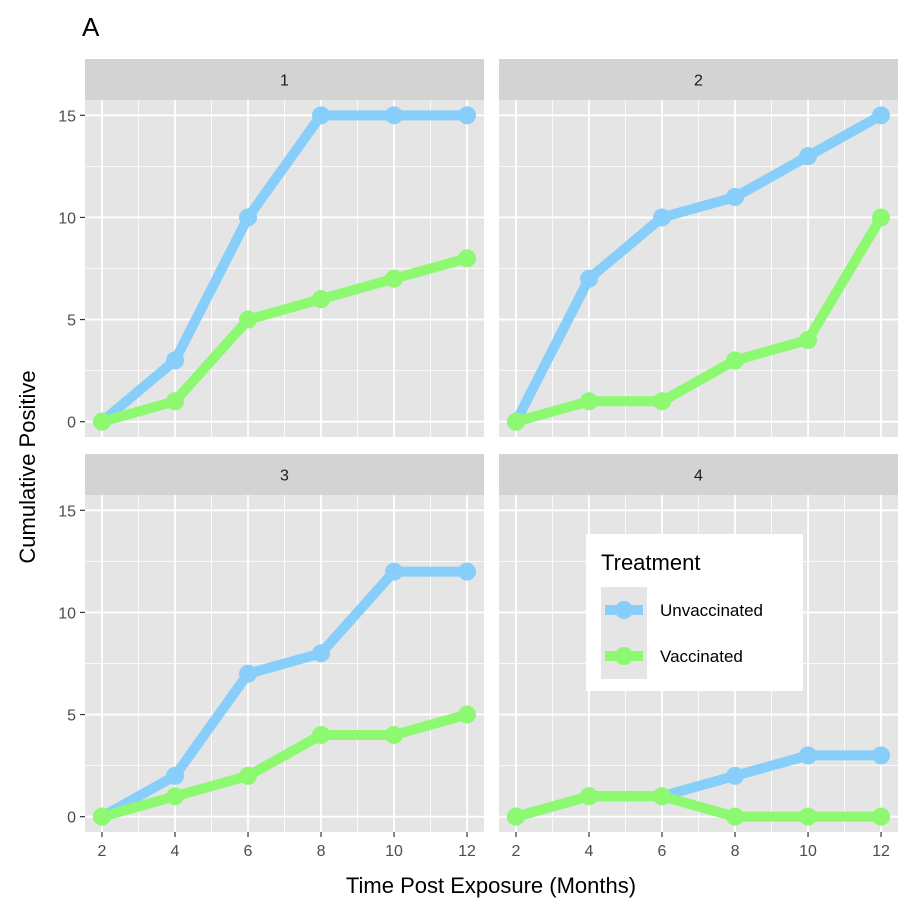  What do you see at coordinates (91, 27) in the screenshot?
I see `figure-tag: A` at bounding box center [91, 27].